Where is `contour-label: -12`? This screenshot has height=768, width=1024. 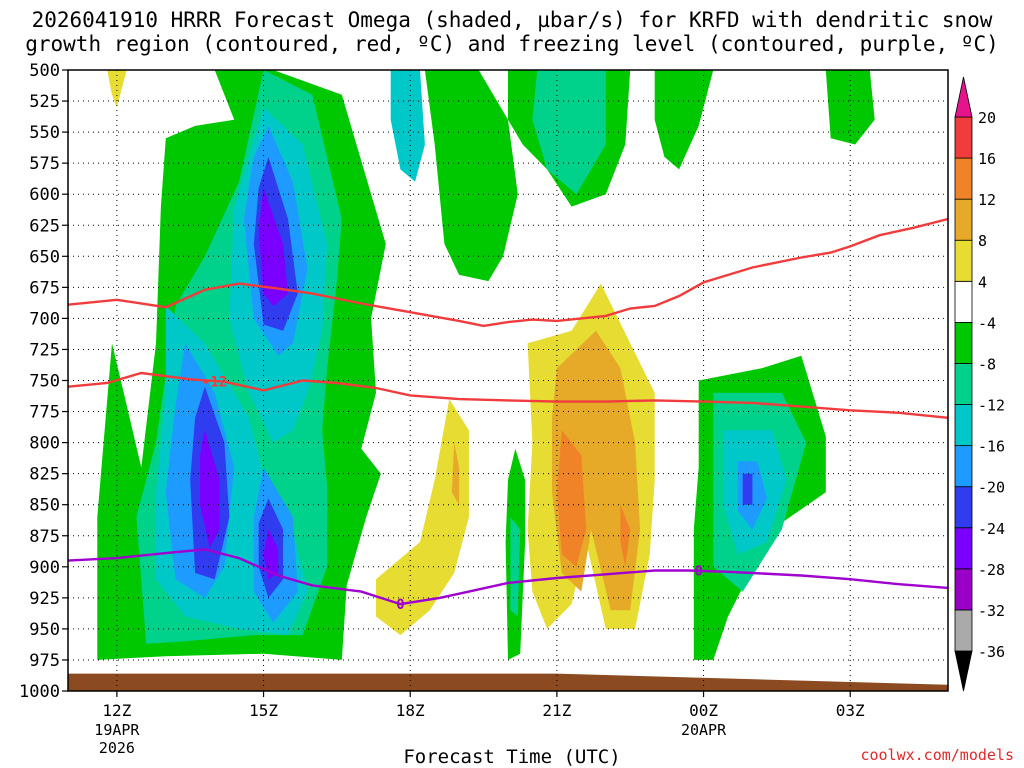
contour-label: -12 is located at coordinates (214, 383).